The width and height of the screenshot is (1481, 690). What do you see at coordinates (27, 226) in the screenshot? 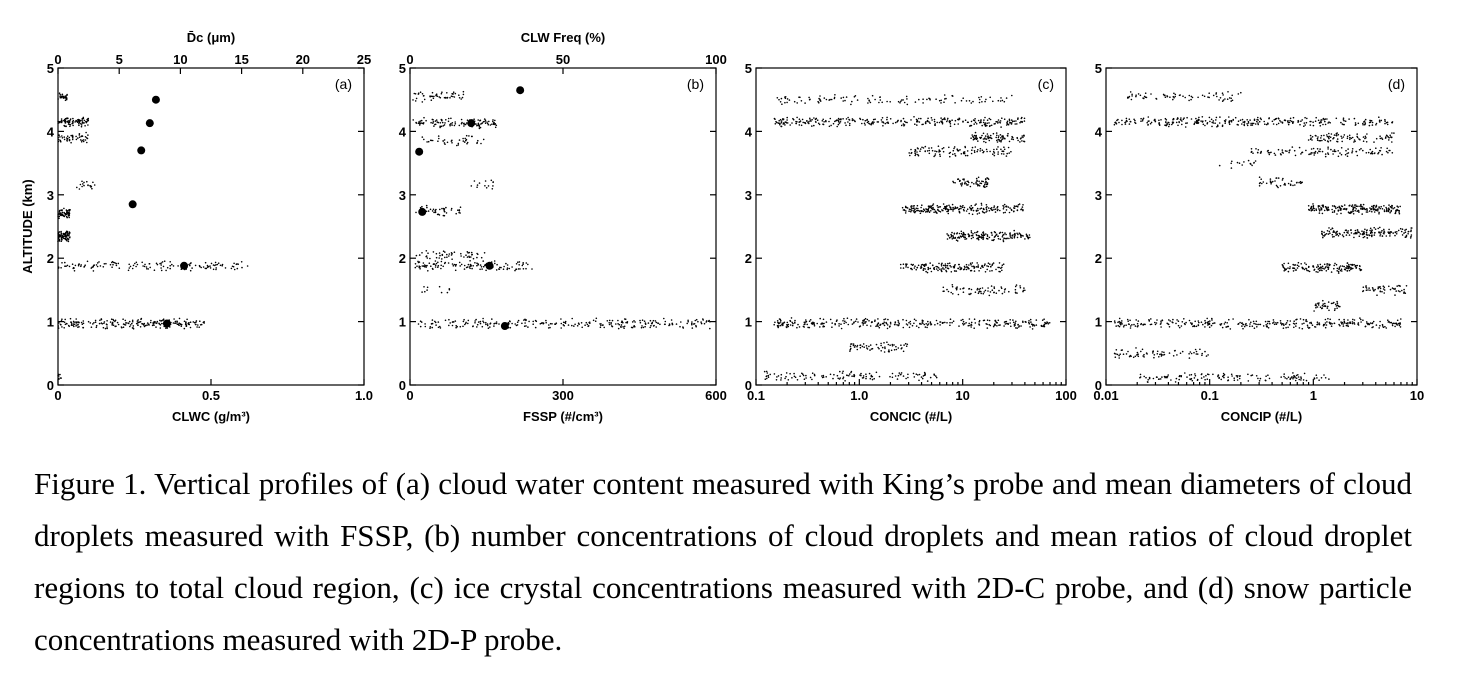
I see `y-axis-label: ALTITUDE (km)` at bounding box center [27, 226].